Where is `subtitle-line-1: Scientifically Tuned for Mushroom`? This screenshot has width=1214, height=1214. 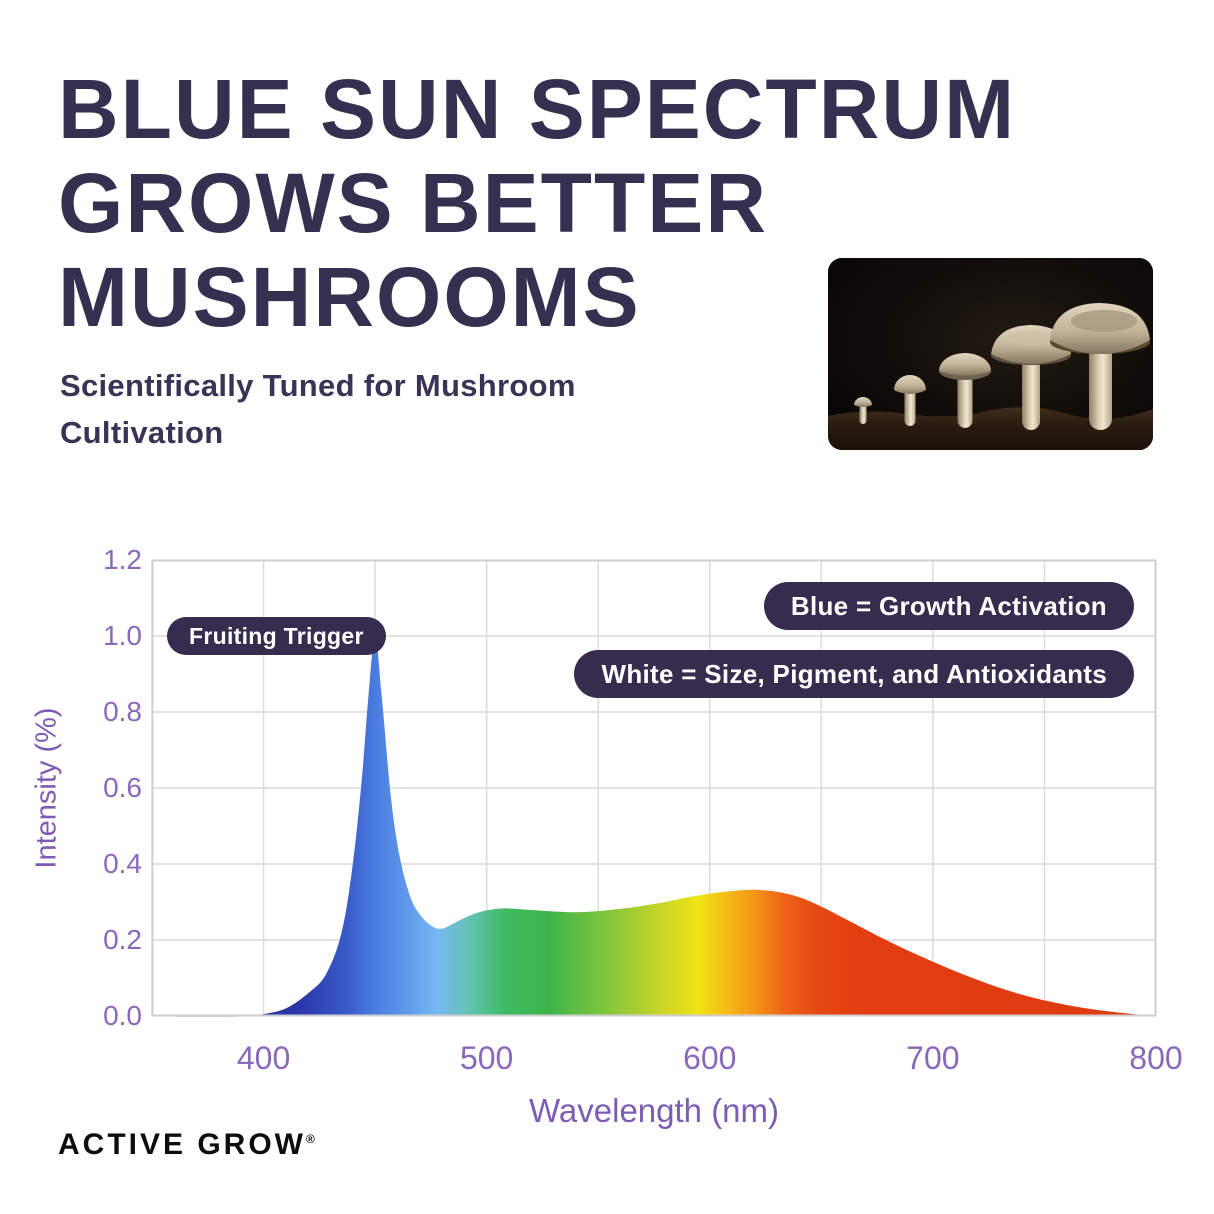
subtitle-line-1: Scientifically Tuned for Mushroom is located at coordinates (318, 385).